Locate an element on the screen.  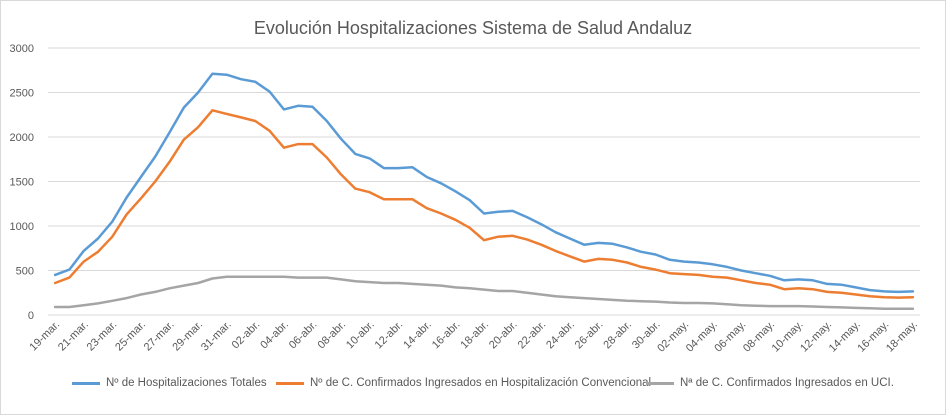
x-tick-label: 08-abr. is located at coordinates (331, 335).